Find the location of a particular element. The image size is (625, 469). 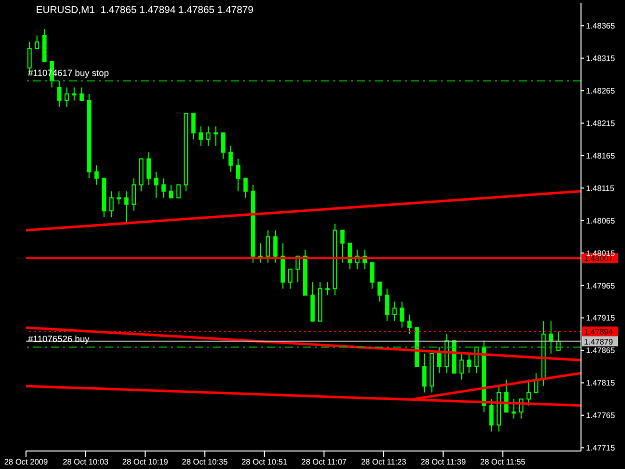

x-tick-label: 28 Oct 10:19 is located at coordinates (145, 462).